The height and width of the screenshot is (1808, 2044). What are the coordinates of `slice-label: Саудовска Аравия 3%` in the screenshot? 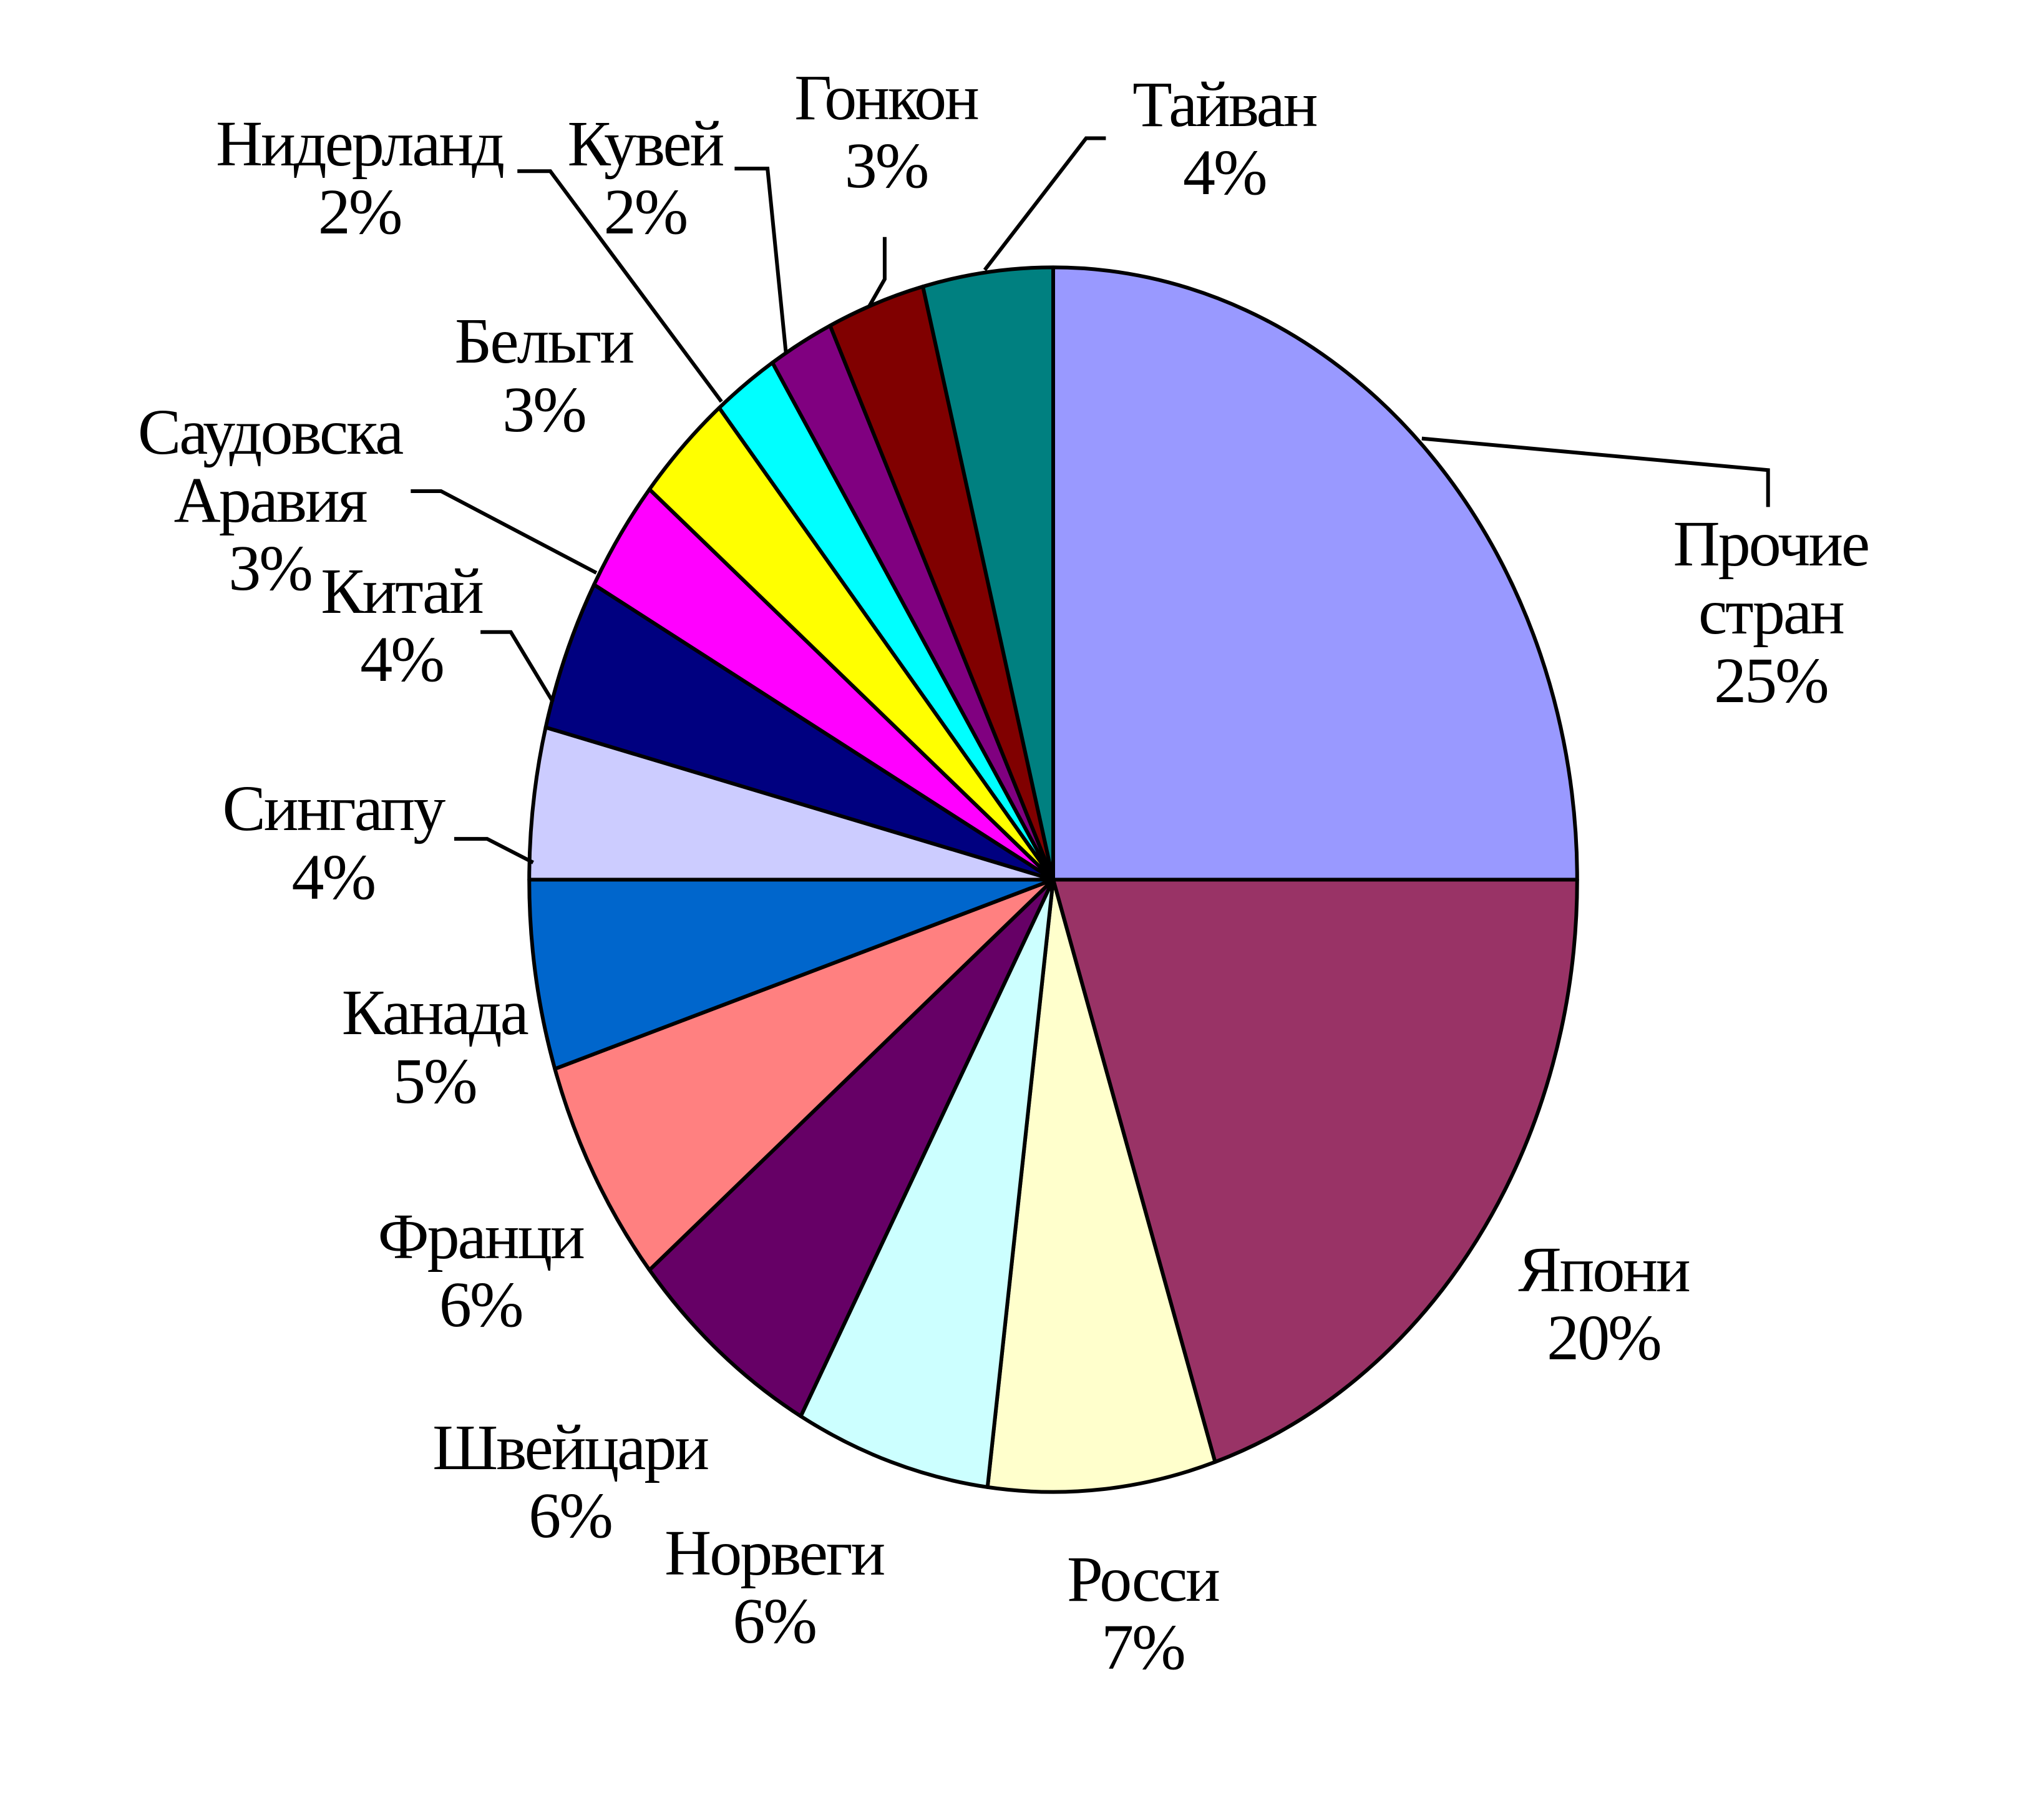 It's located at (270, 500).